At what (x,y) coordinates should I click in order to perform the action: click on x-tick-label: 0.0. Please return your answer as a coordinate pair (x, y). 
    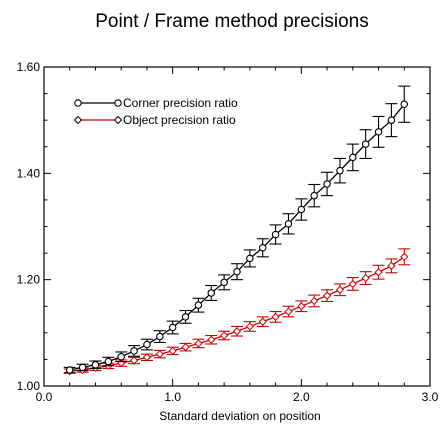
    Looking at the image, I should click on (44, 397).